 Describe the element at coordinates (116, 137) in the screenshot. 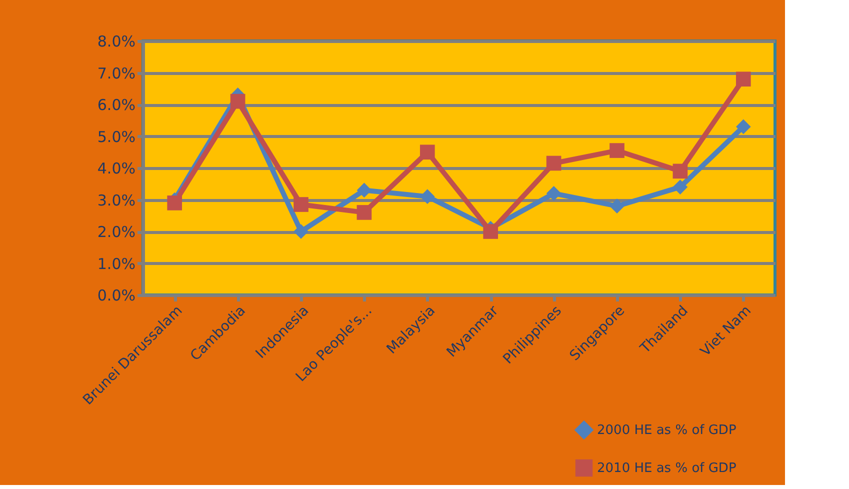

I see `y-tick-label: 5.0%` at that location.